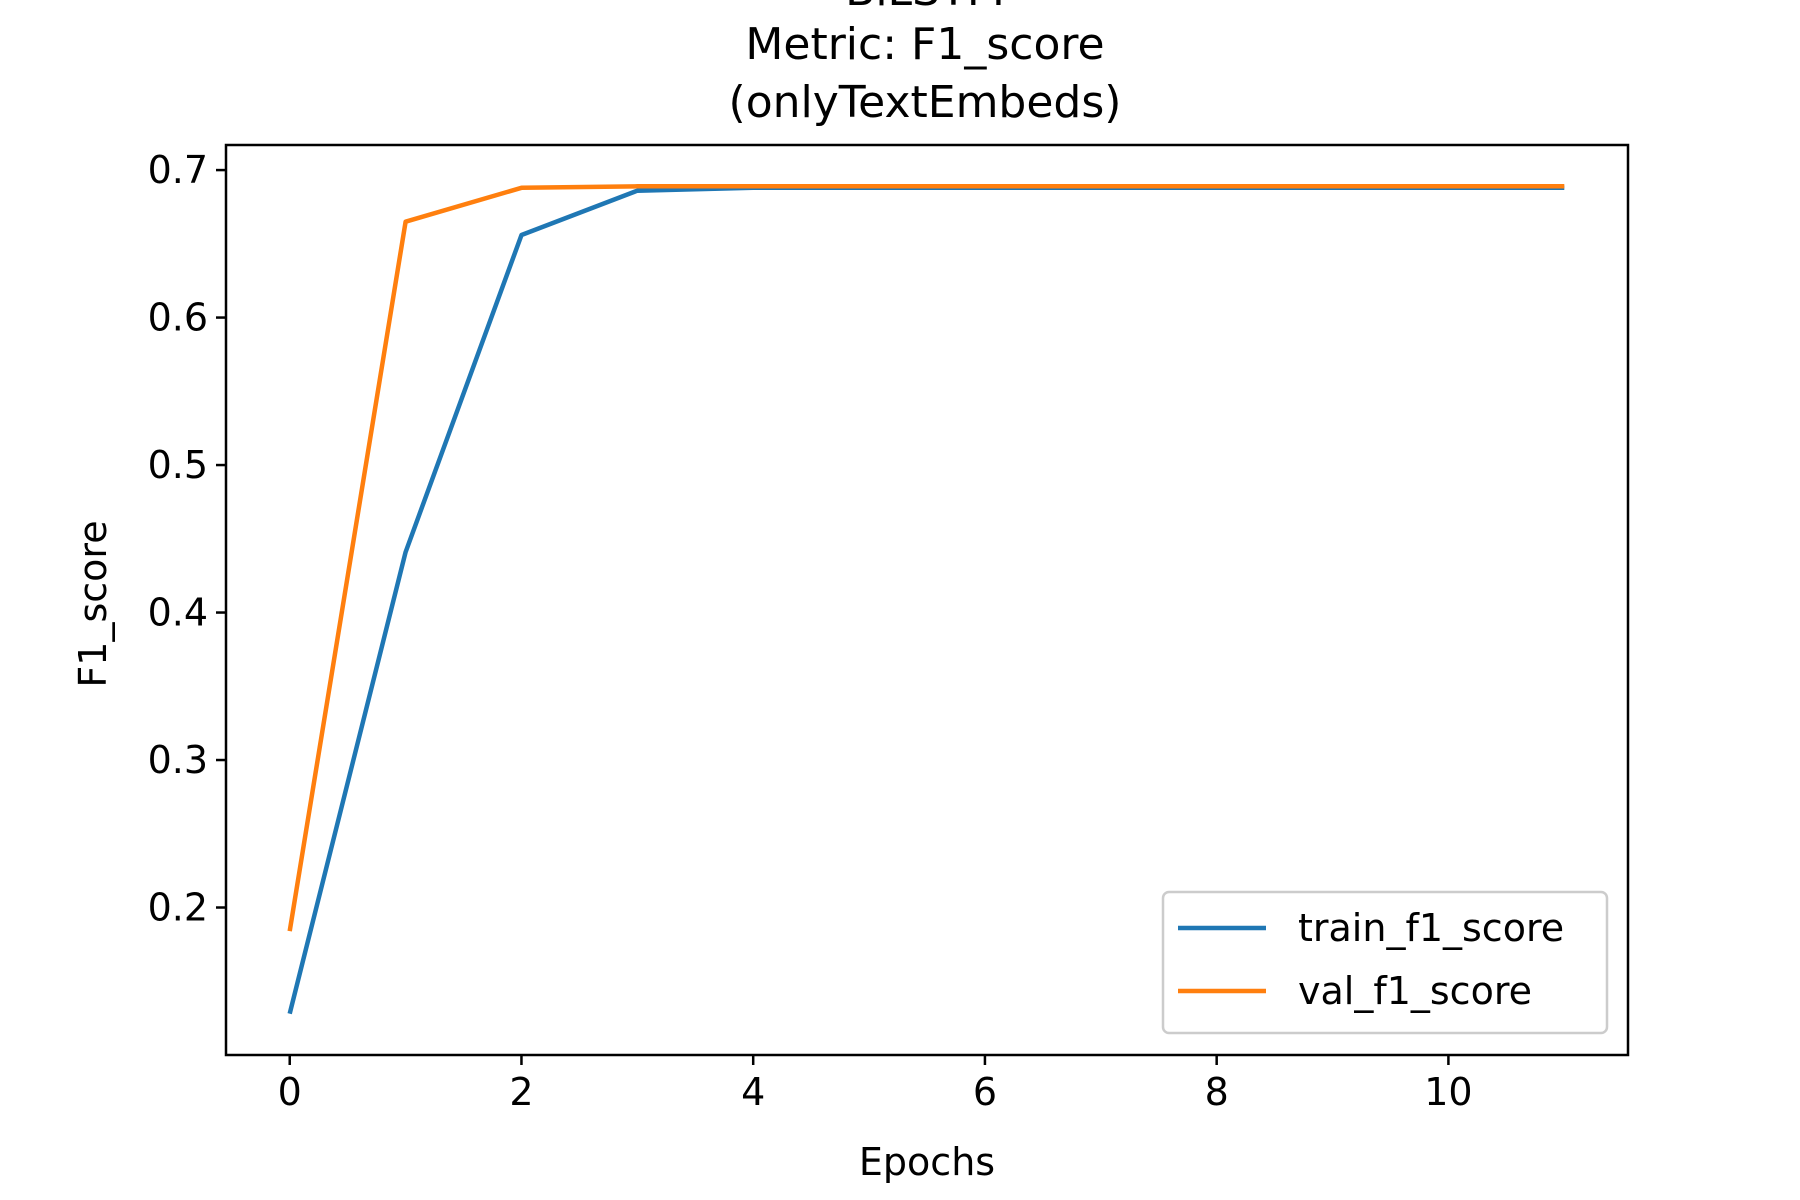 The width and height of the screenshot is (1800, 1200). I want to click on x-tick-label: 2, so click(521, 1092).